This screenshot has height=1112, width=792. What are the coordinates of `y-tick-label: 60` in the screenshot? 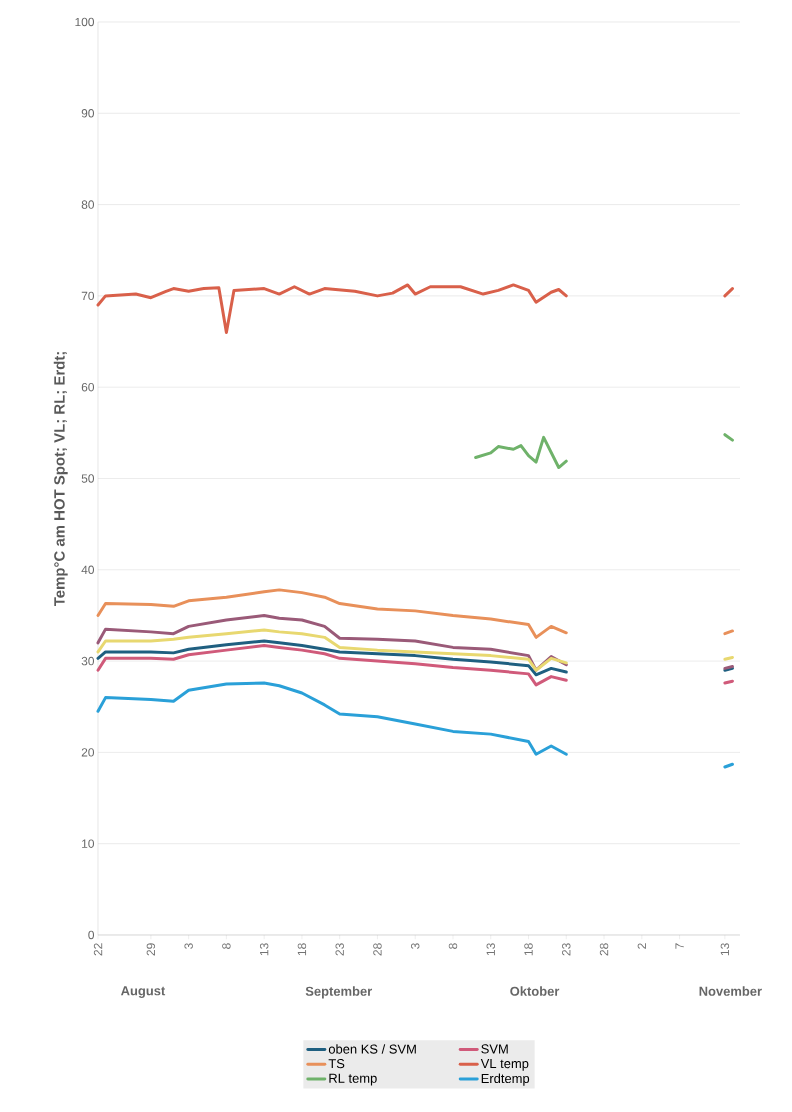 It's located at (88, 387).